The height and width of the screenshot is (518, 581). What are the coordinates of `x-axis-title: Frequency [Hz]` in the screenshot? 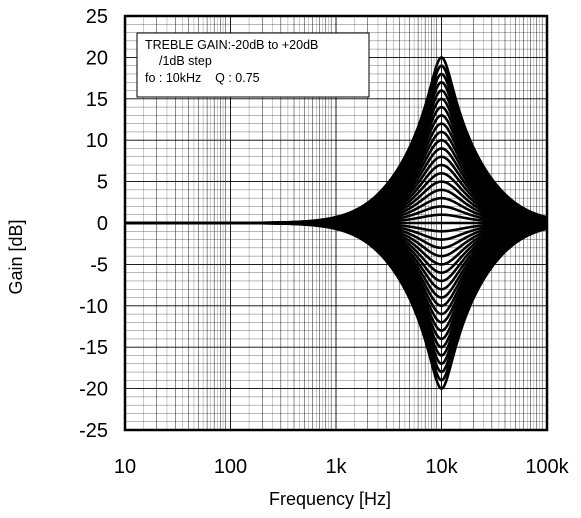 It's located at (330, 499).